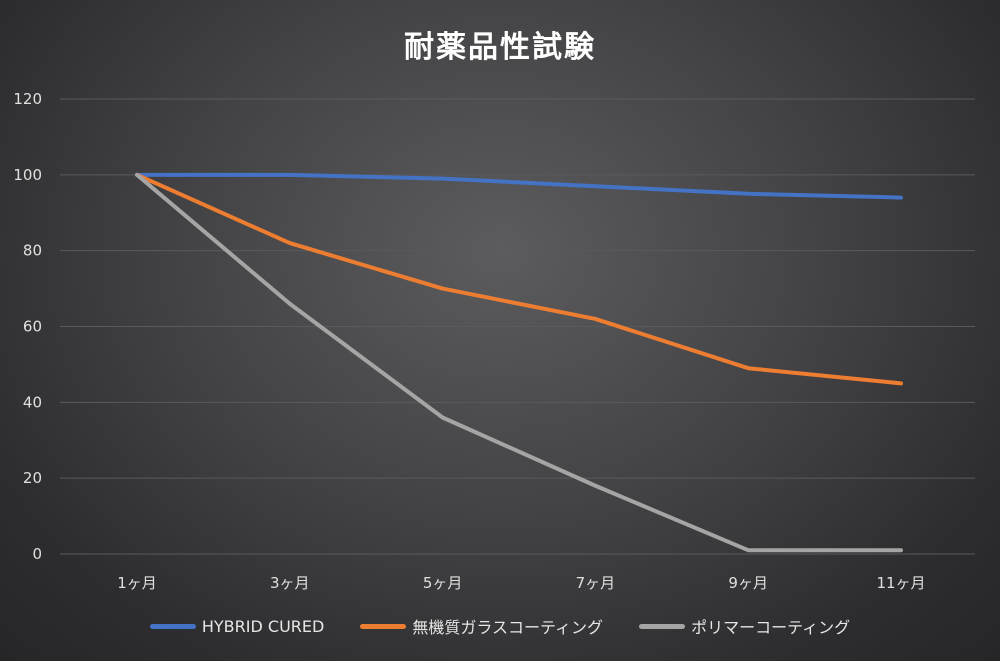  I want to click on legend-item: 無機質ガラスコーティング, so click(481, 626).